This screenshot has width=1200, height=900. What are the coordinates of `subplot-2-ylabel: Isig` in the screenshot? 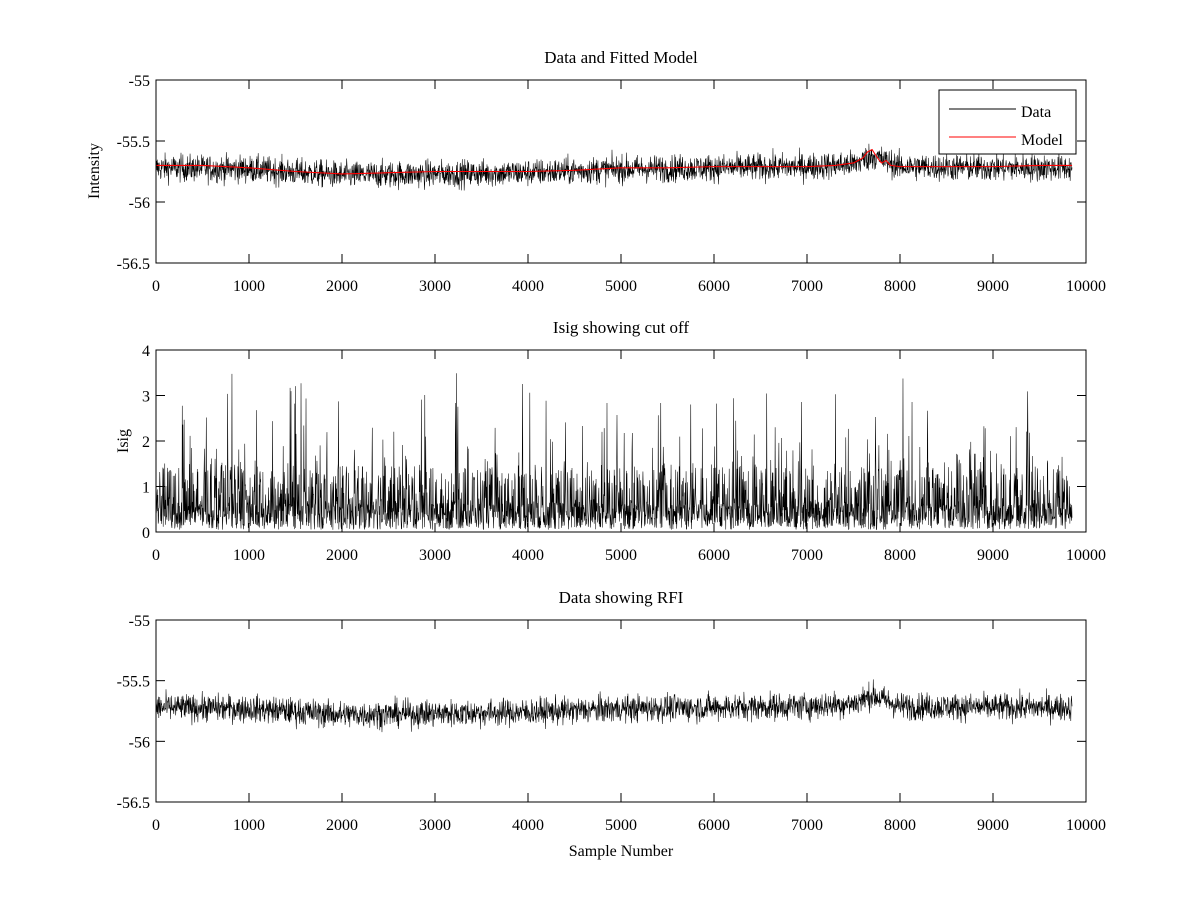 It's located at (123, 441).